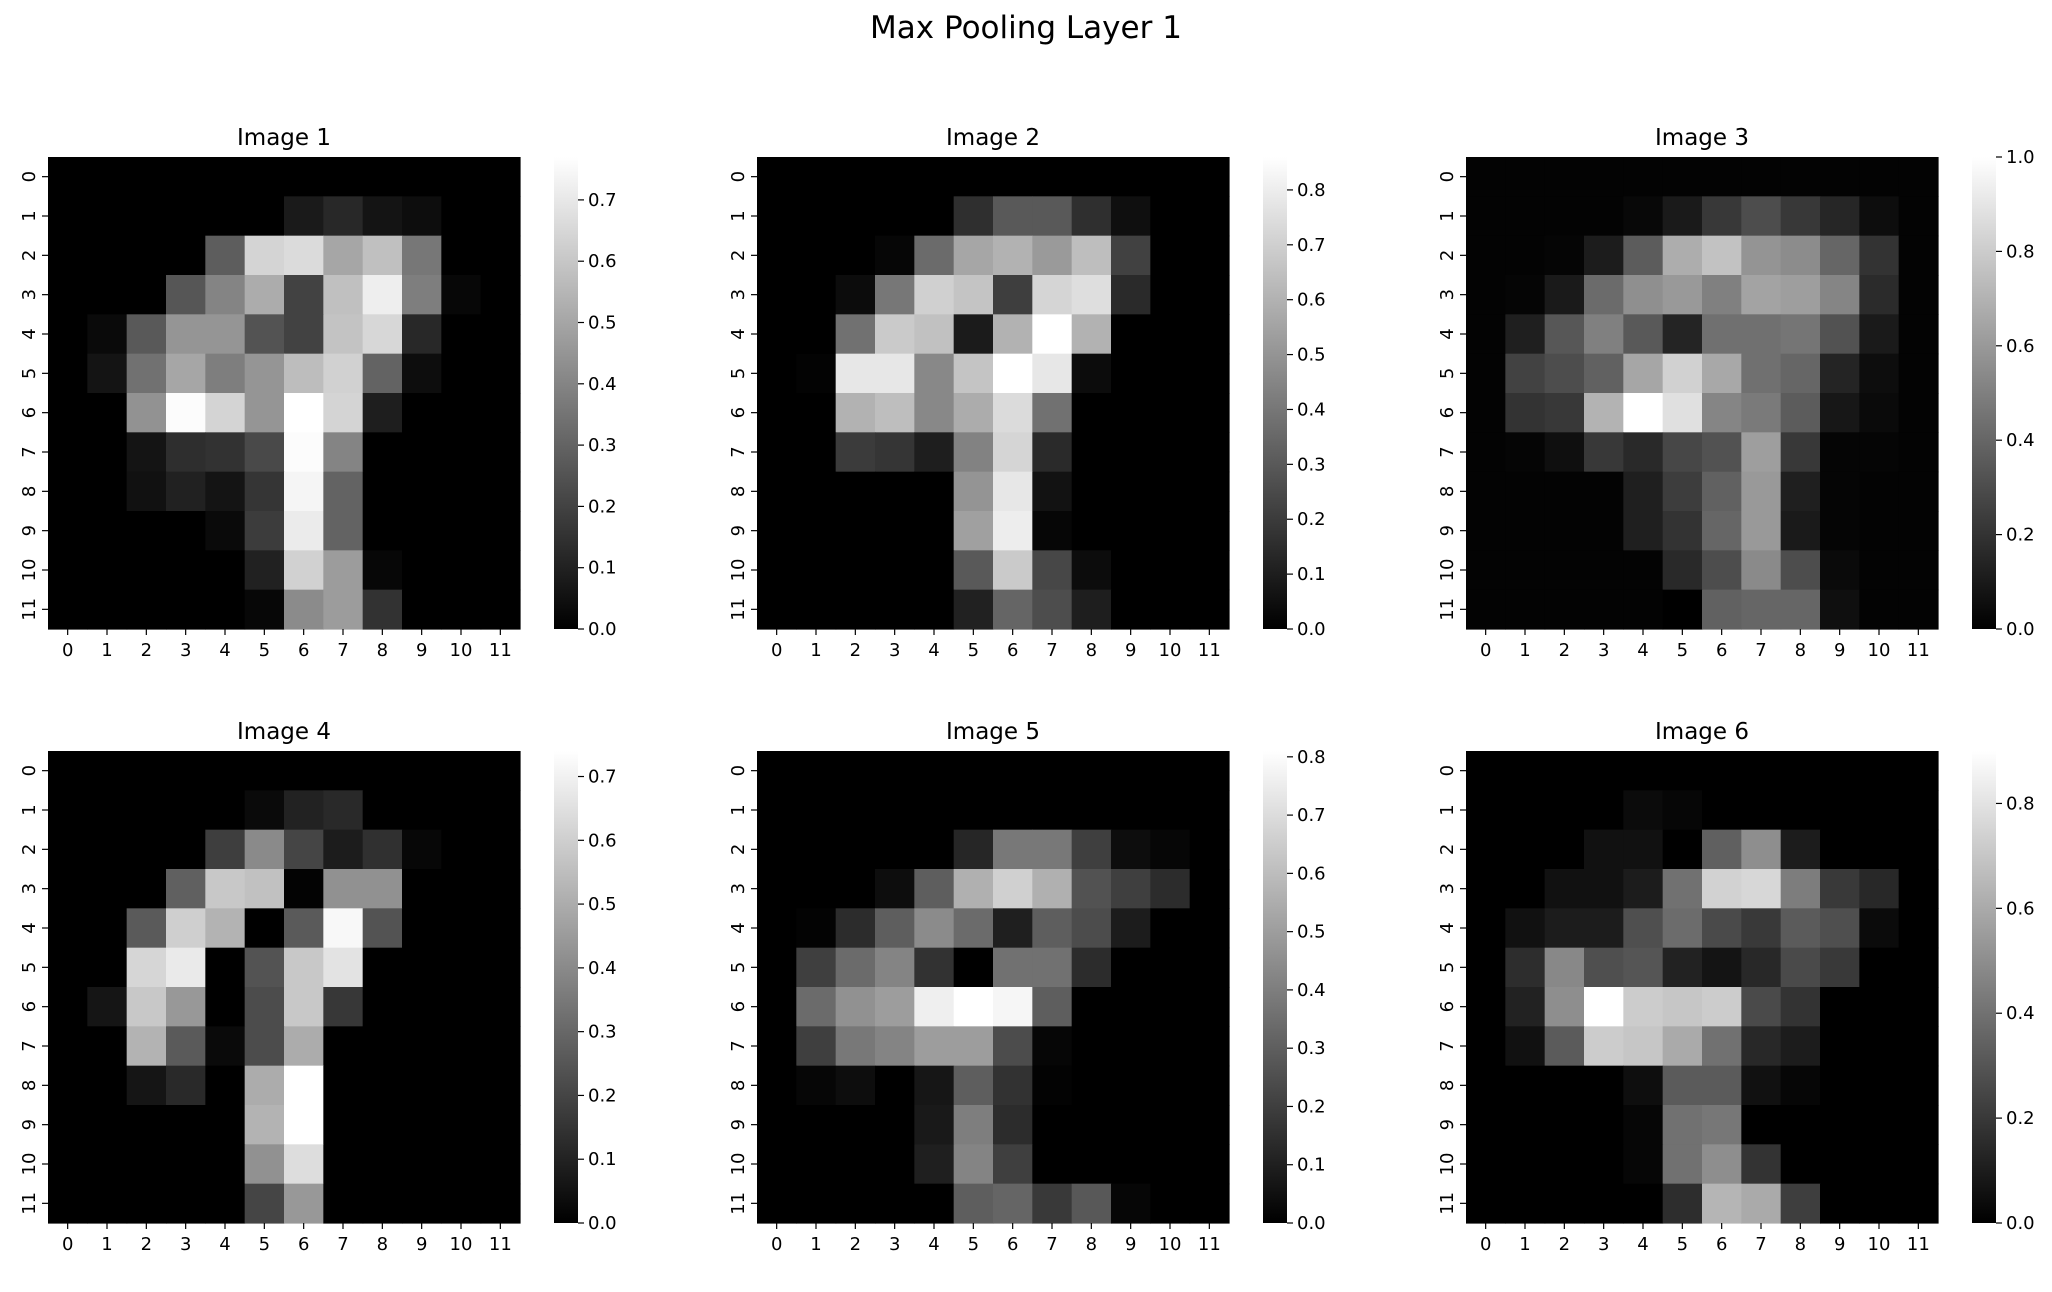  I want to click on x-tick-label: 2, so click(146, 1244).